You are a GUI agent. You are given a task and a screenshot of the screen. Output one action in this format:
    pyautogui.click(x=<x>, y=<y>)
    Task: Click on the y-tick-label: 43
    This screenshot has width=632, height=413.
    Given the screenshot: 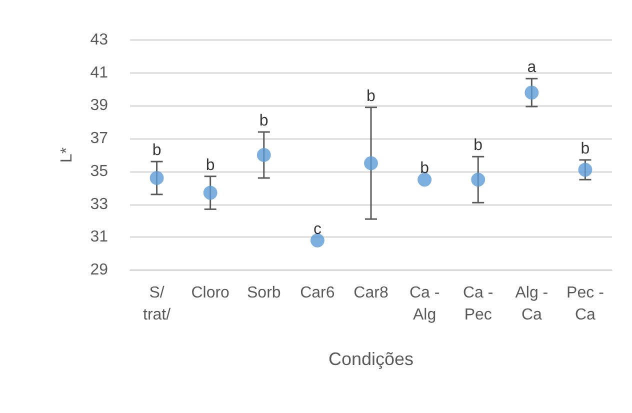 What is the action you would take?
    pyautogui.click(x=99, y=40)
    